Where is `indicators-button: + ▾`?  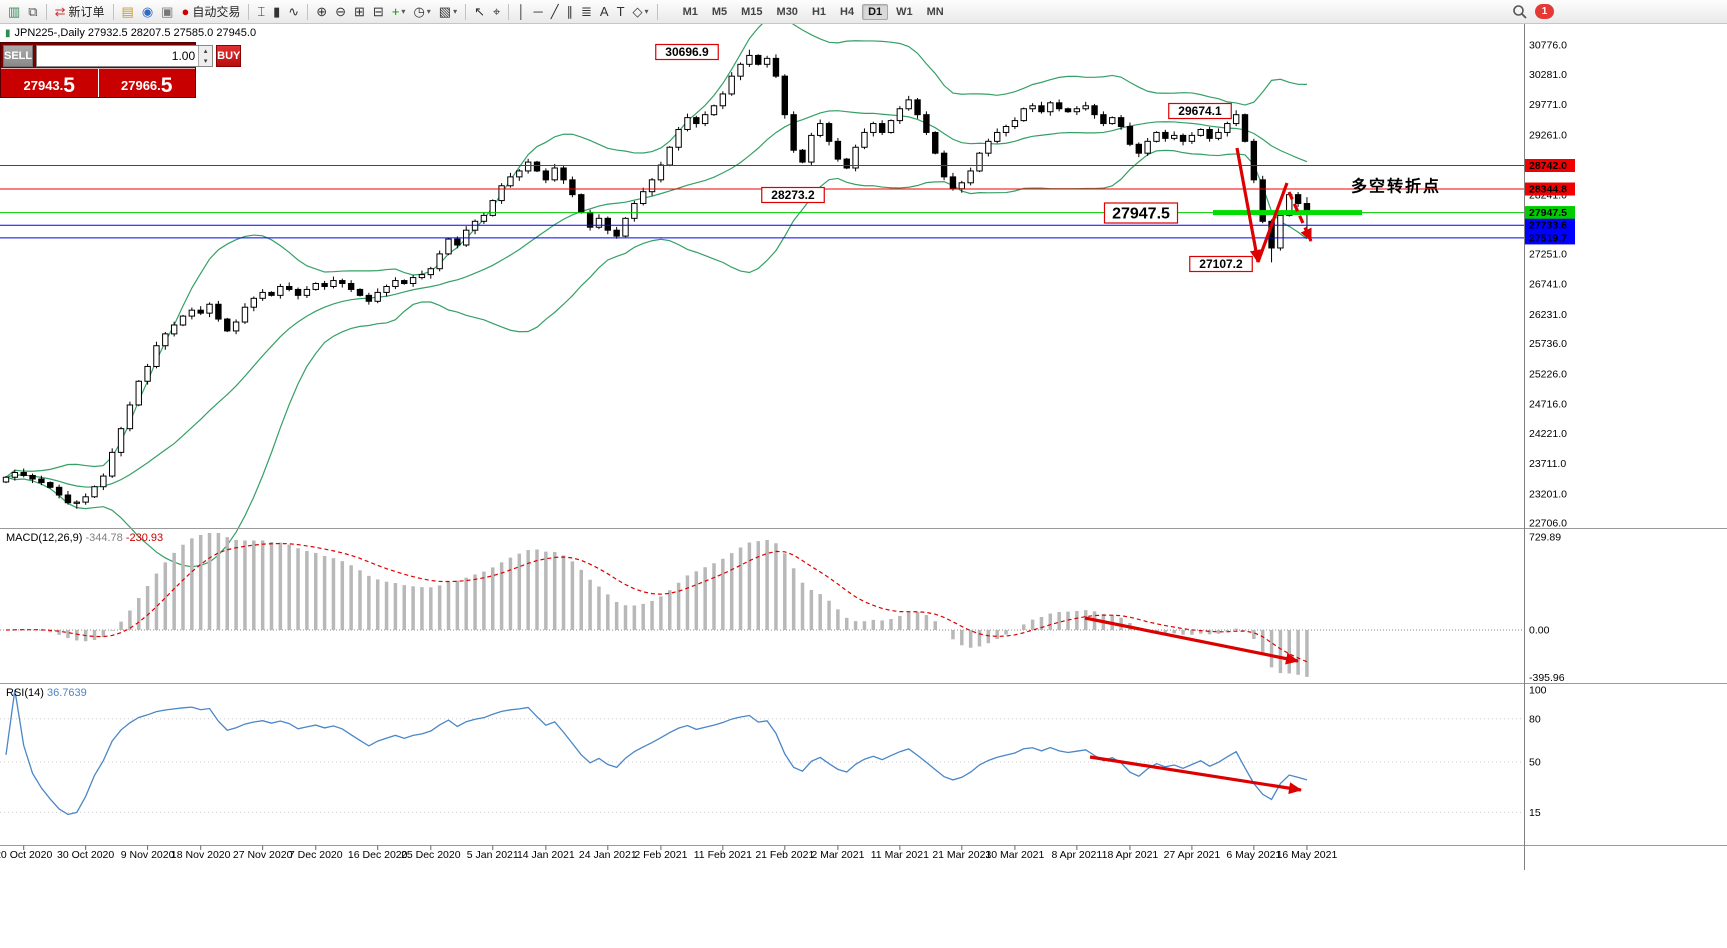
indicators-button: + ▾ is located at coordinates (399, 11).